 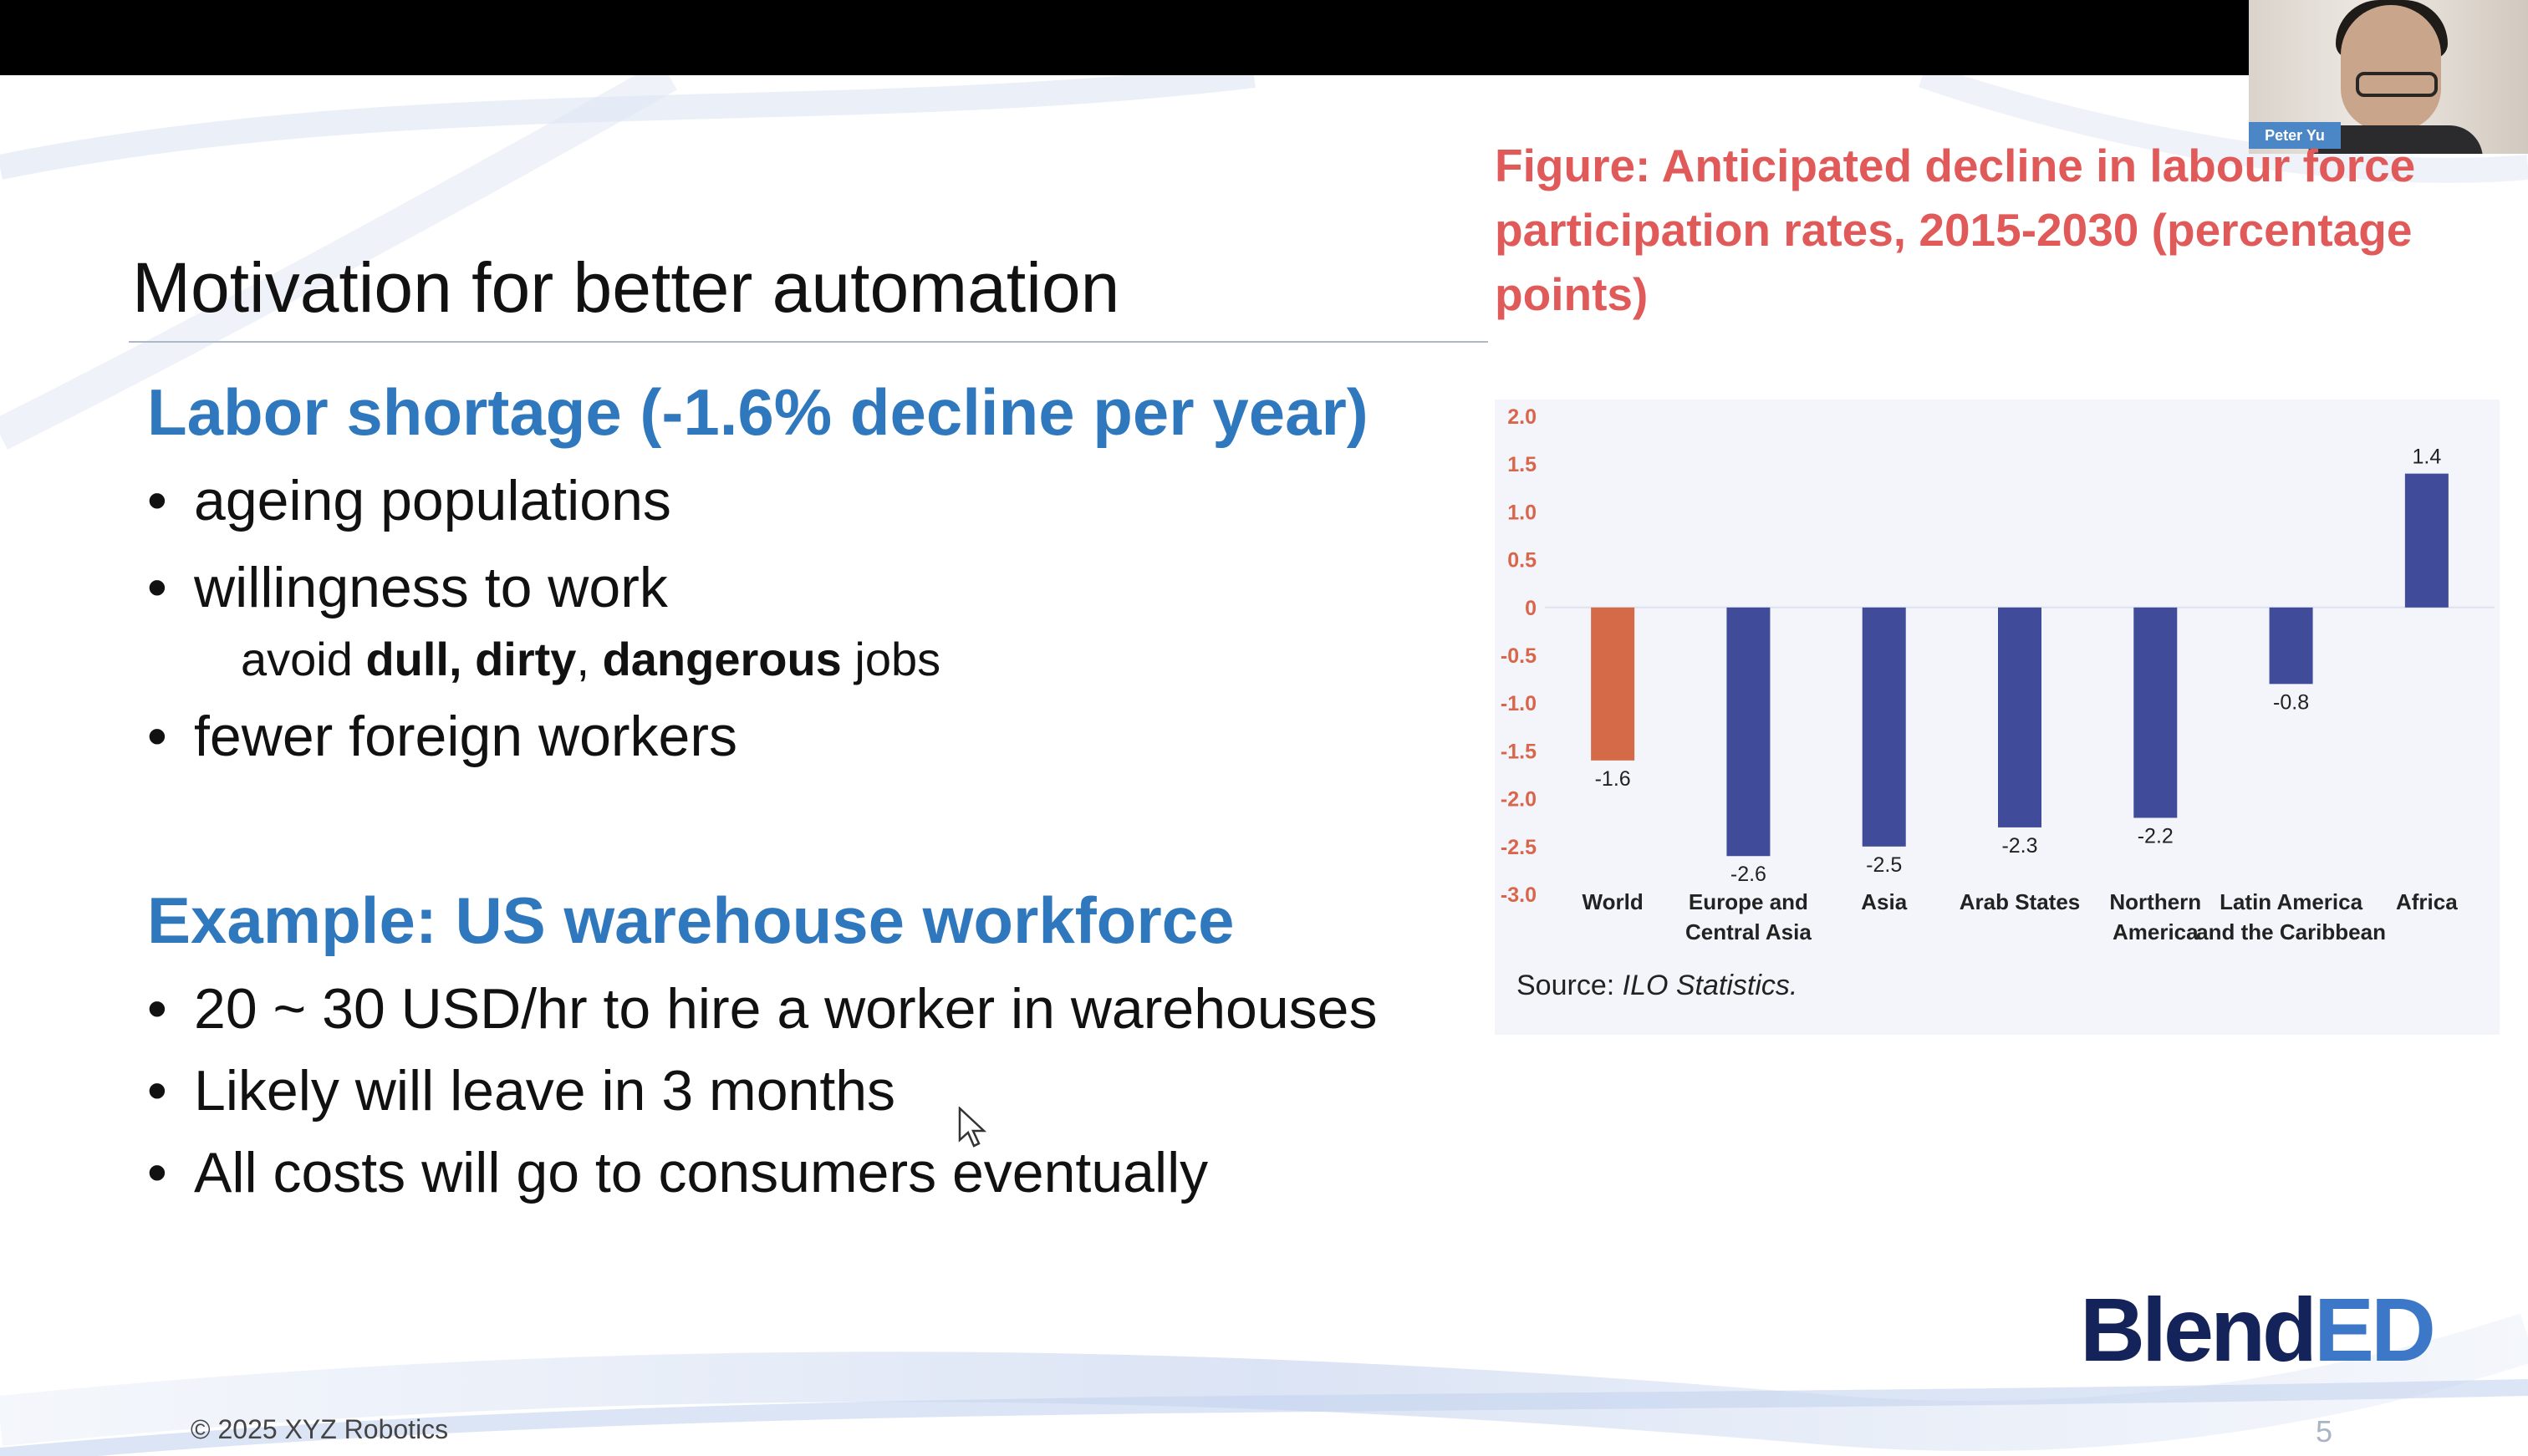 What do you see at coordinates (2156, 931) in the screenshot?
I see `x-category-label: America` at bounding box center [2156, 931].